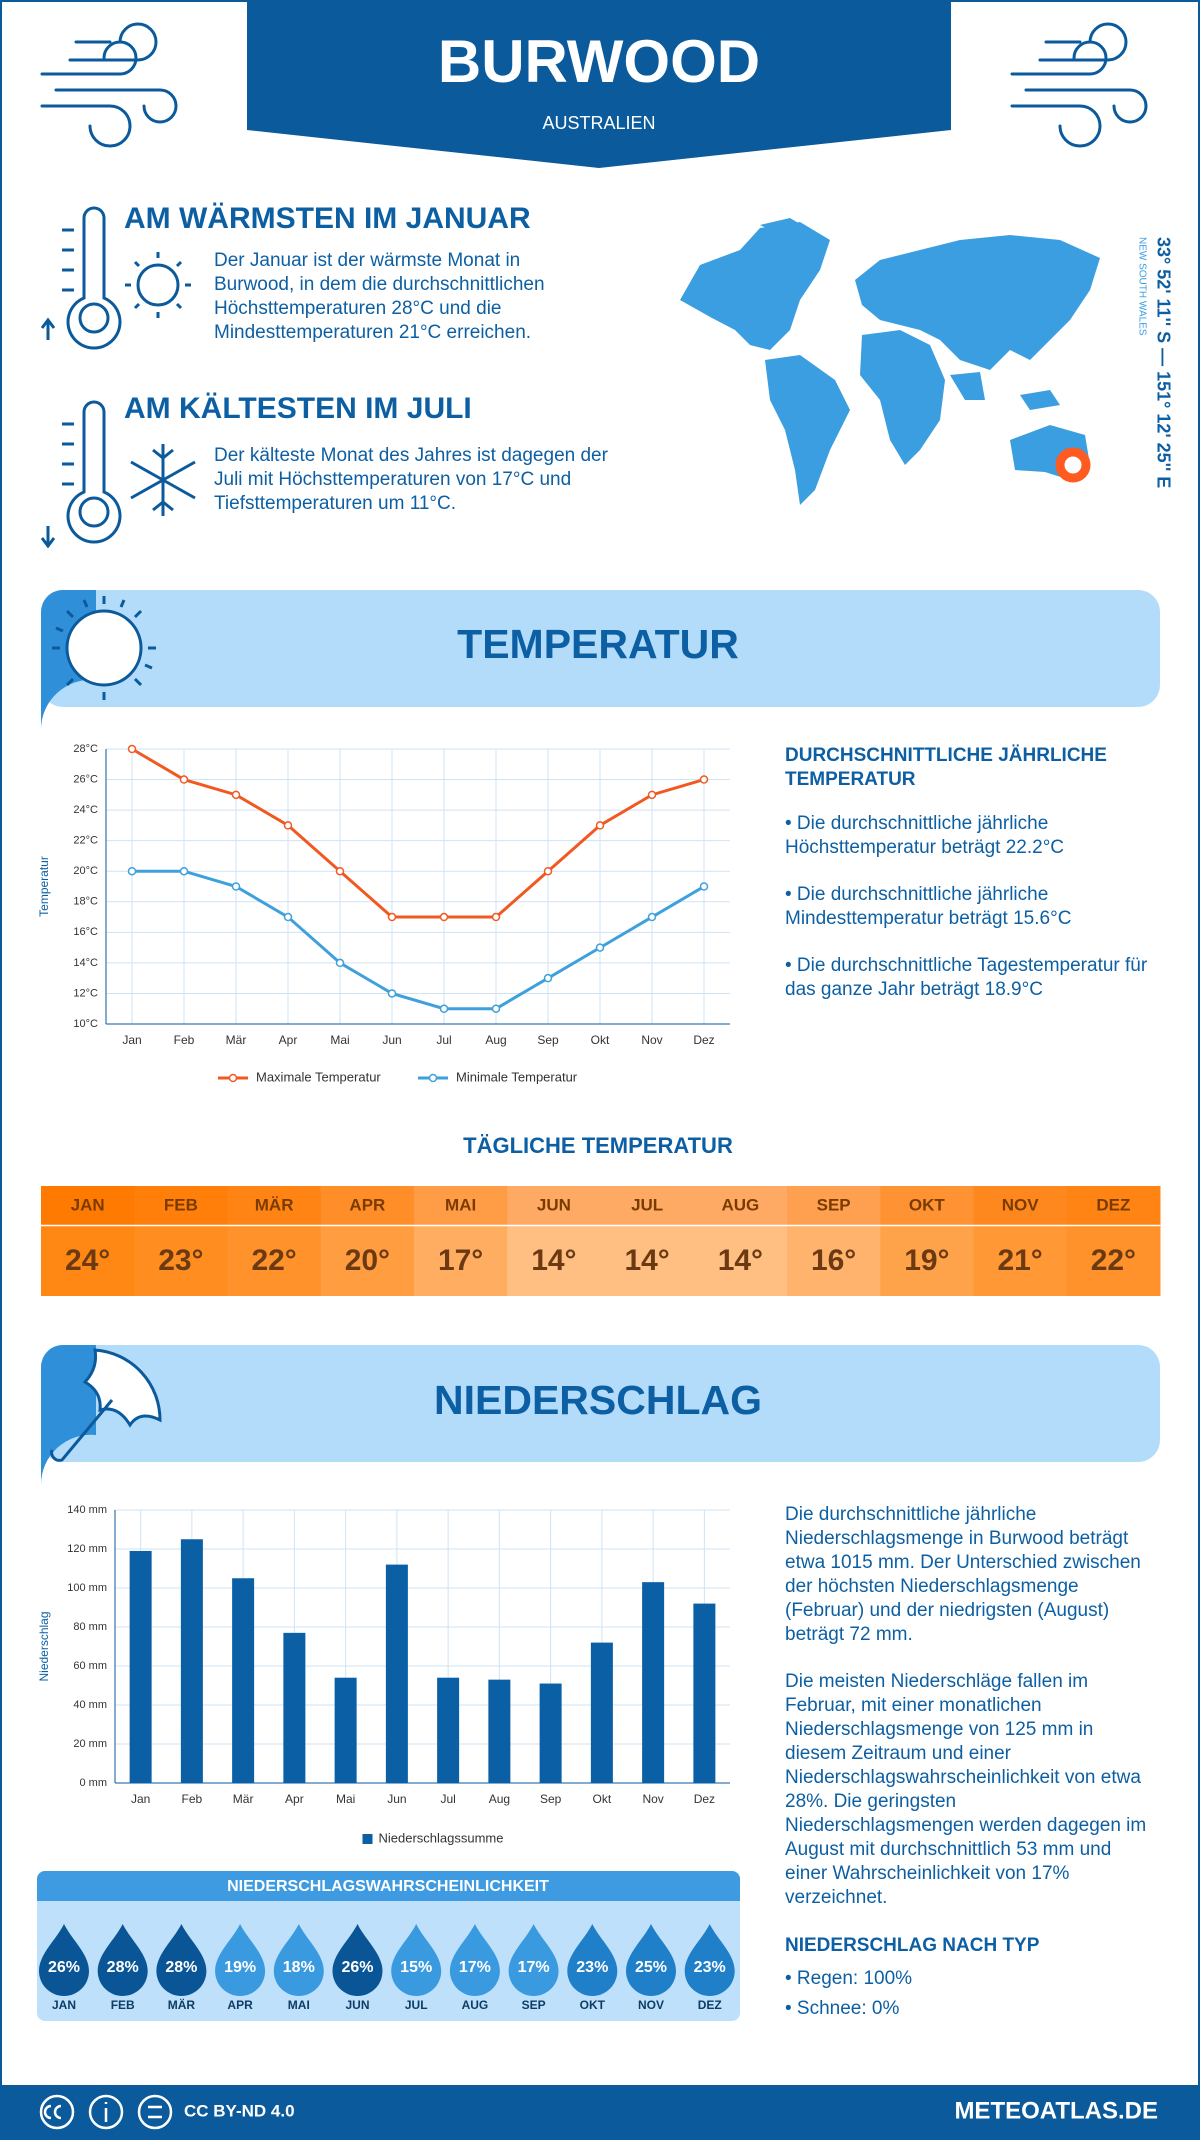  Describe the element at coordinates (416, 1967) in the screenshot. I see `drop-label: 15%` at that location.